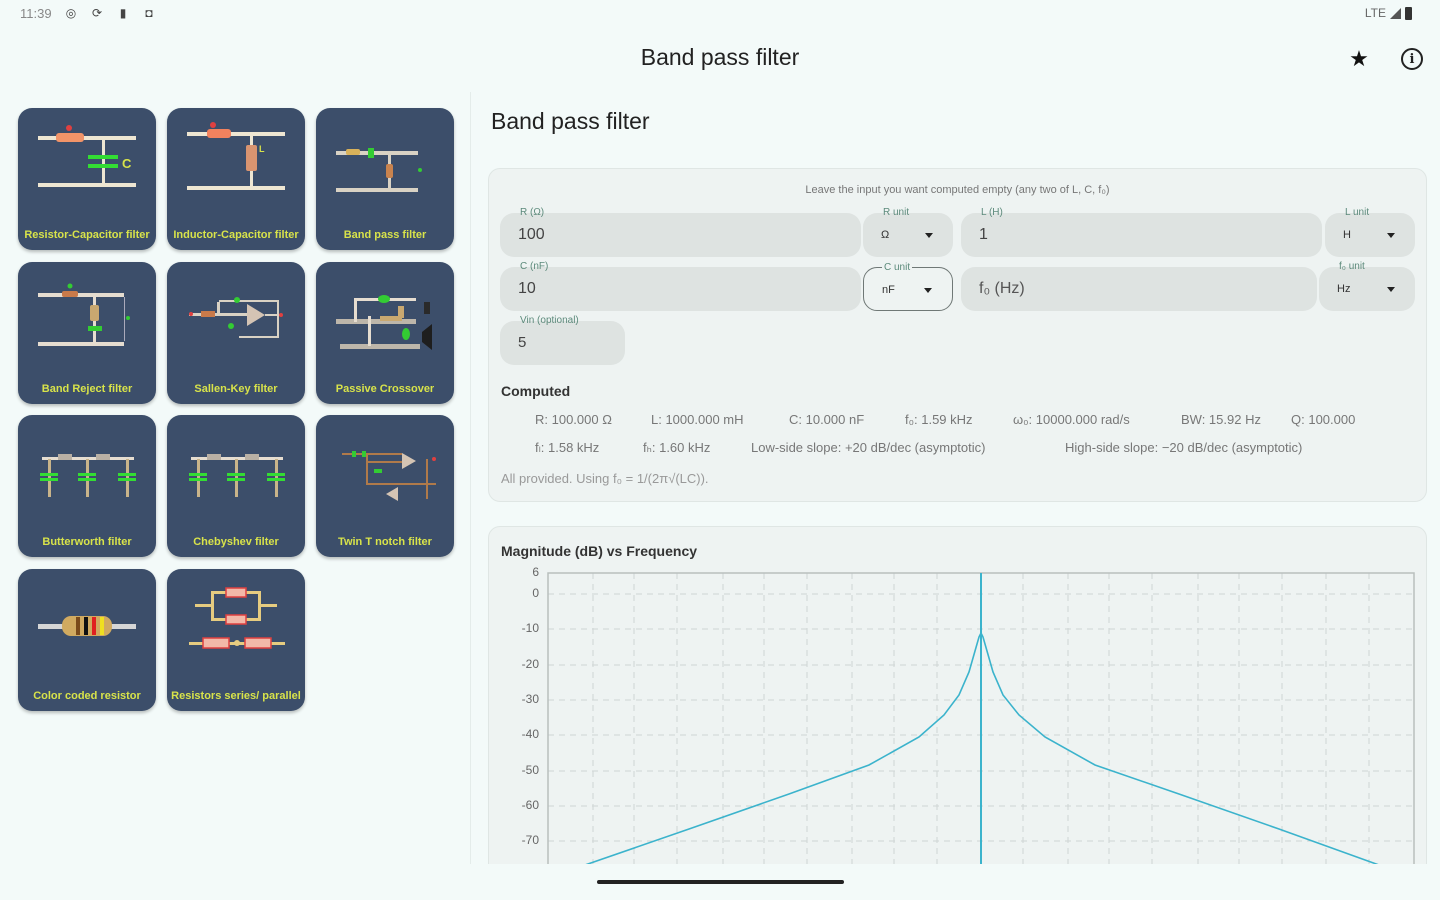 Image resolution: width=1440 pixels, height=900 pixels. What do you see at coordinates (939, 419) in the screenshot?
I see `computed-f0: f₀: 1.59 kHz` at bounding box center [939, 419].